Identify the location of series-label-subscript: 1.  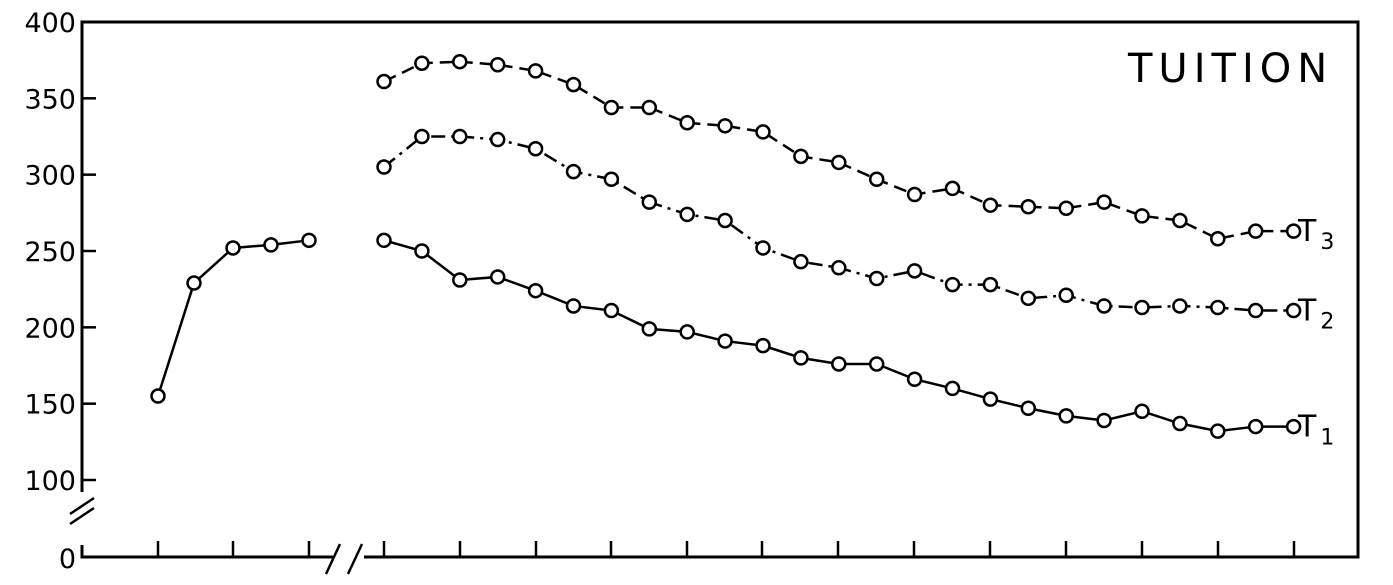
(1327, 438).